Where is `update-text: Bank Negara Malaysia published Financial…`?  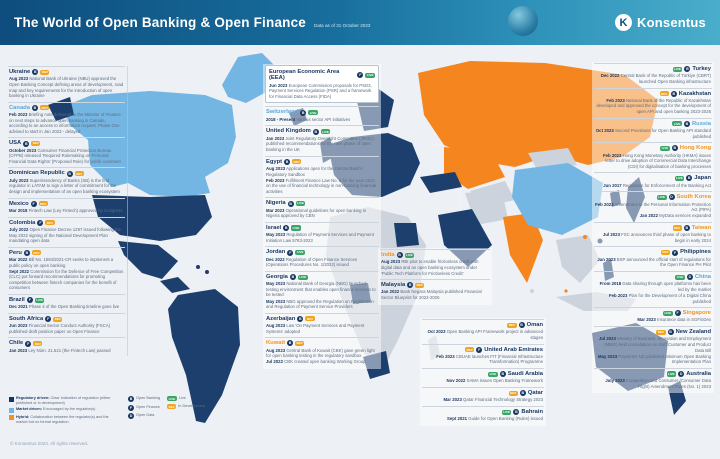 update-text: Bank Negara Malaysia published Financial… is located at coordinates (431, 295).